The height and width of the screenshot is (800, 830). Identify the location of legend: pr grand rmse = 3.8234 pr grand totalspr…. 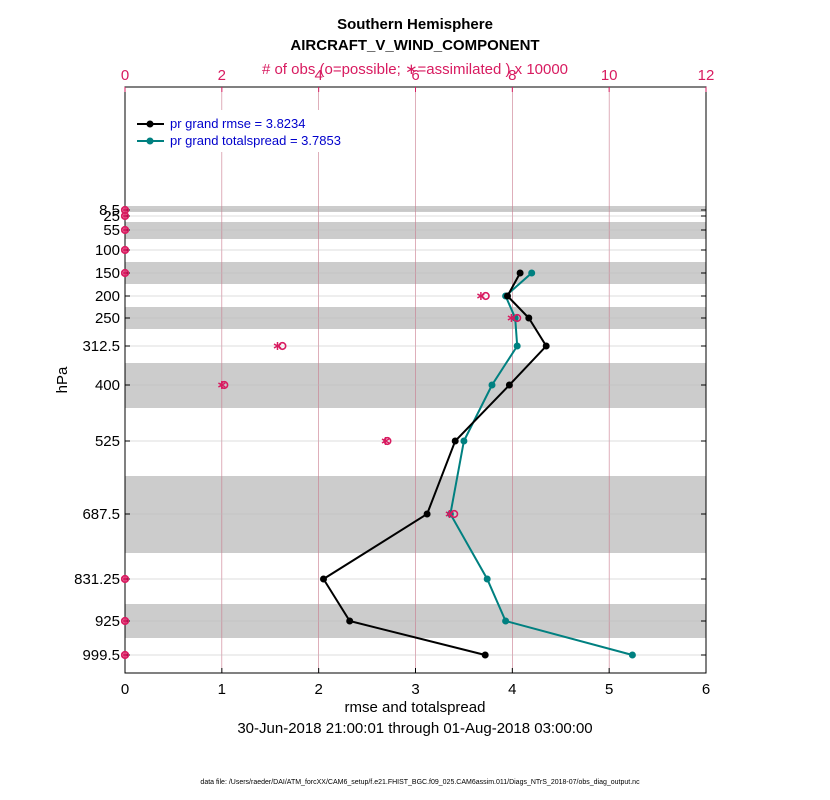
(251, 131).